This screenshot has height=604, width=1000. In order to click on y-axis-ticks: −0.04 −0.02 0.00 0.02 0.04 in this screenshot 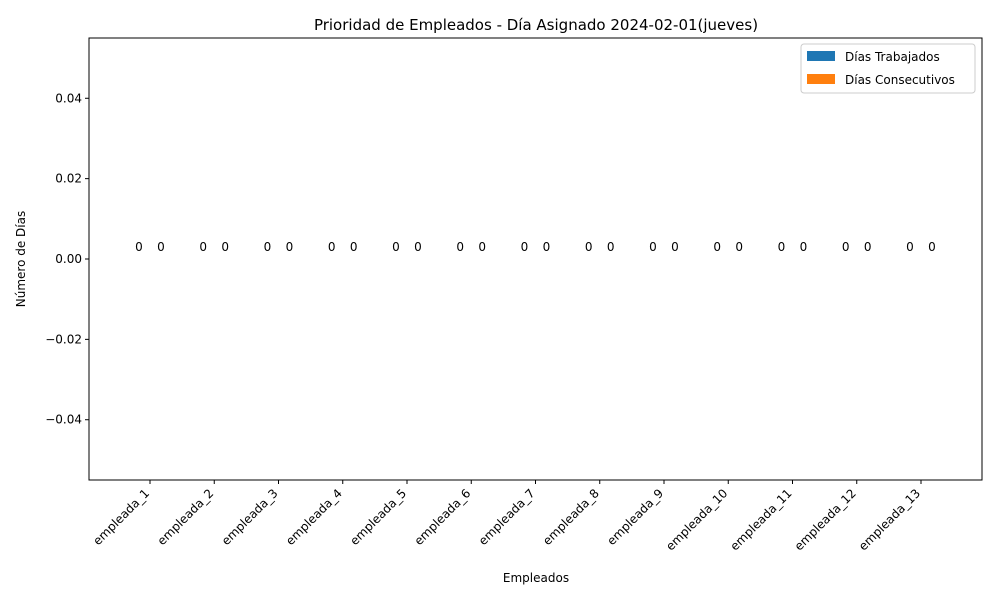, I will do `click(67, 259)`.